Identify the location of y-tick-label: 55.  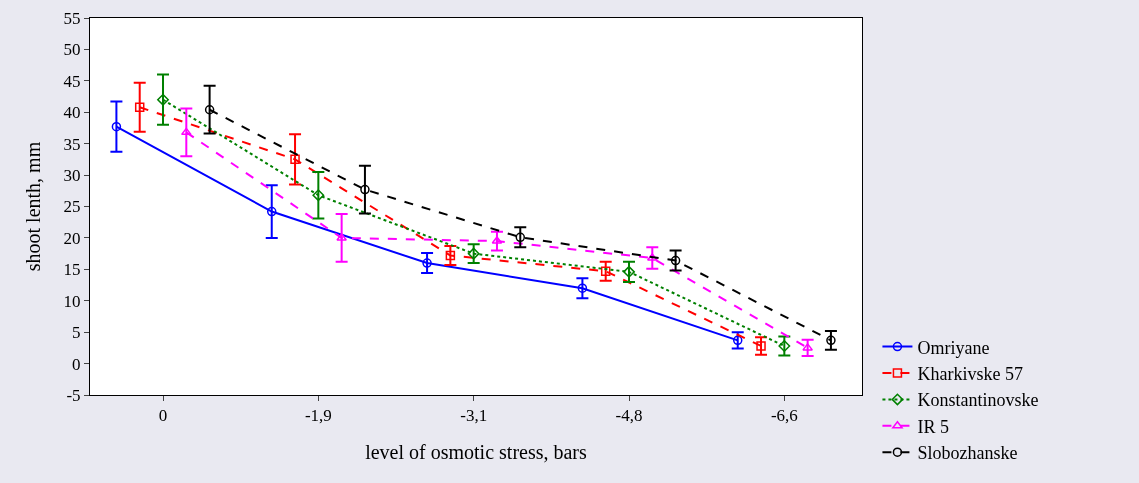
(72, 18).